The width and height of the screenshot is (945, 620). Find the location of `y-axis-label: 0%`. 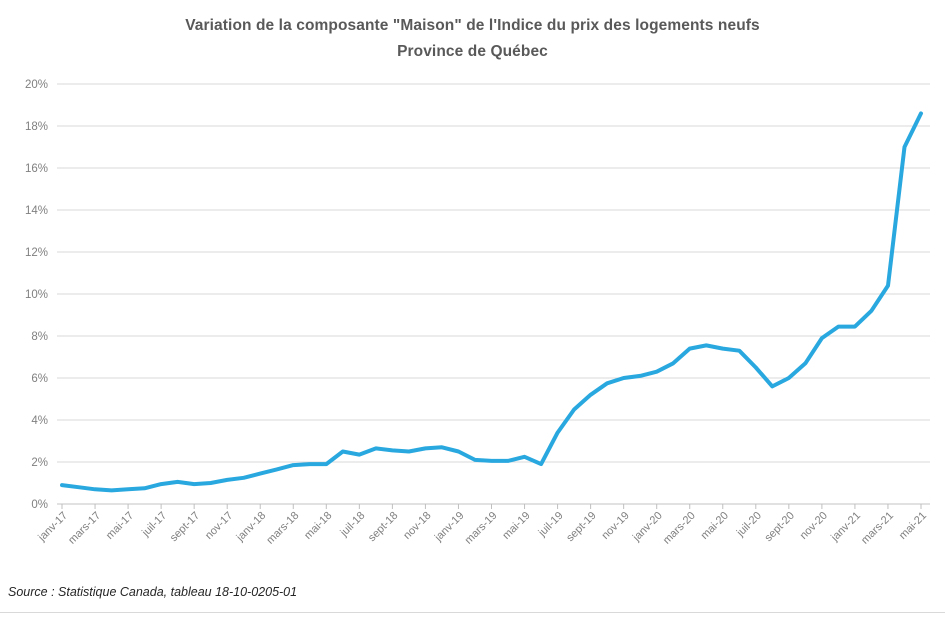

y-axis-label: 0% is located at coordinates (39, 505).